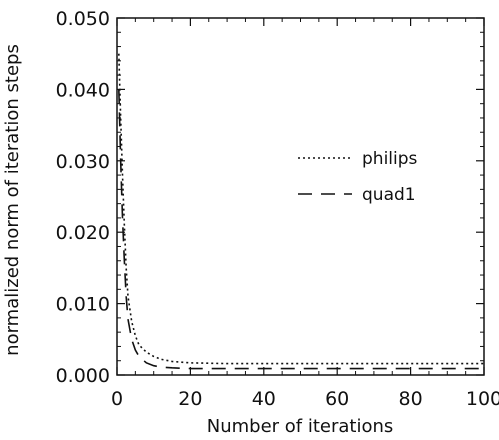 The width and height of the screenshot is (499, 440). I want to click on x-tick-label: 80, so click(411, 399).